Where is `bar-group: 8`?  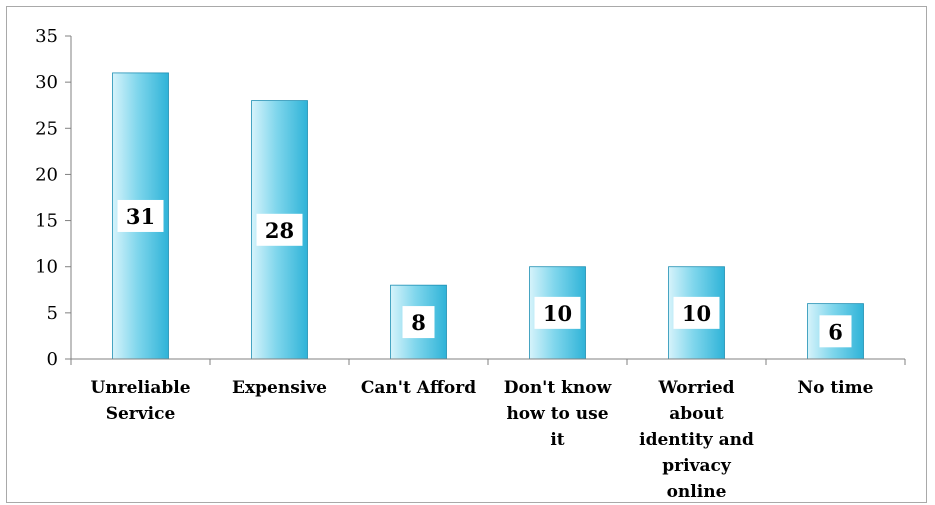
bar-group: 8 is located at coordinates (418, 322).